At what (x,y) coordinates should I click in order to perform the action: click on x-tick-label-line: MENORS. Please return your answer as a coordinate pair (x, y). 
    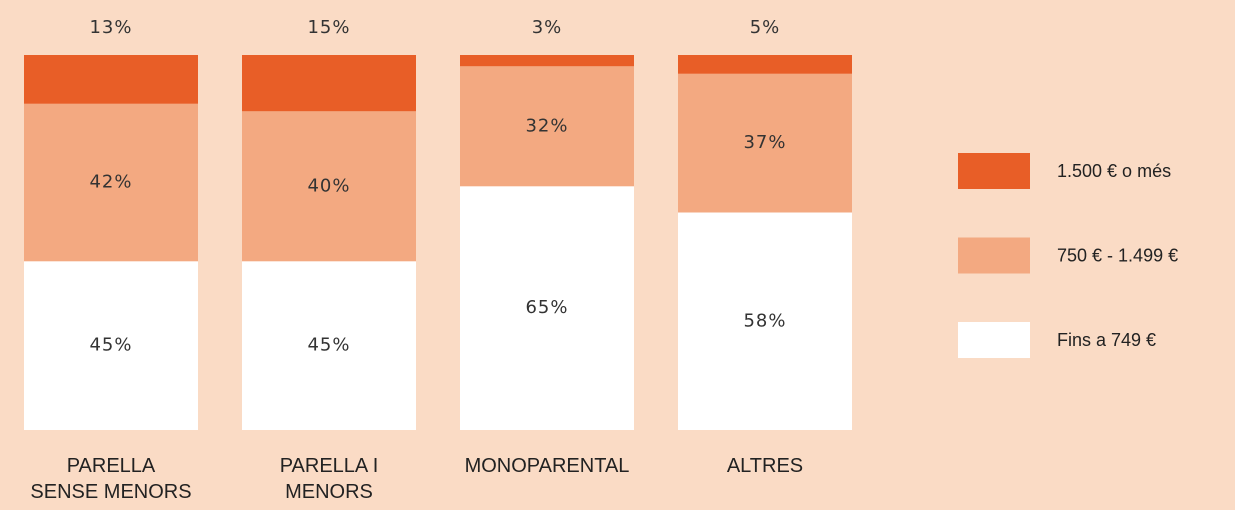
    Looking at the image, I should click on (329, 492).